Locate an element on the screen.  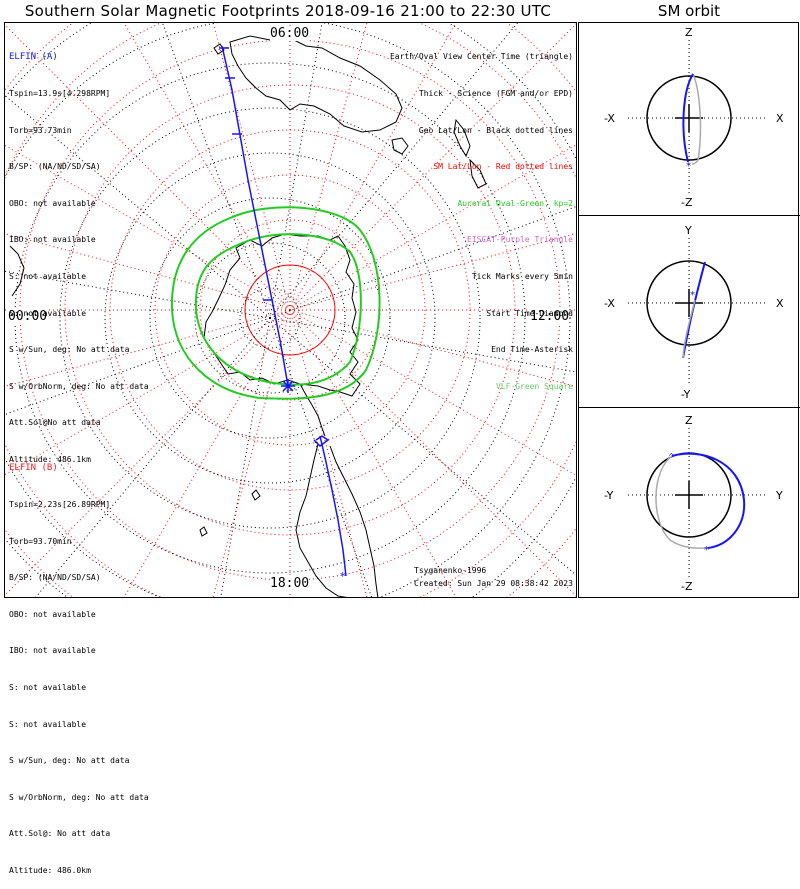
legend-item: EISCAT-Purple Triangle is located at coordinates (520, 240).